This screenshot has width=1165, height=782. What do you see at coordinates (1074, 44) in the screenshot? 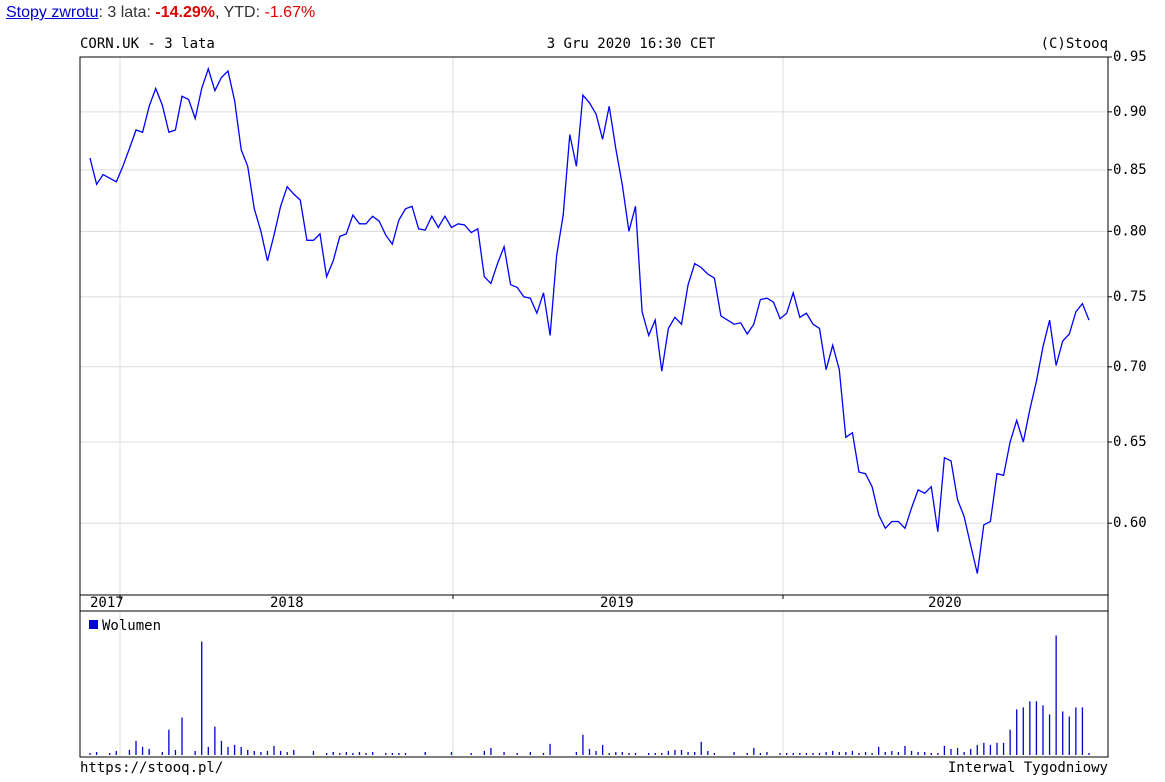
I see `copyright: (C)Stooq` at bounding box center [1074, 44].